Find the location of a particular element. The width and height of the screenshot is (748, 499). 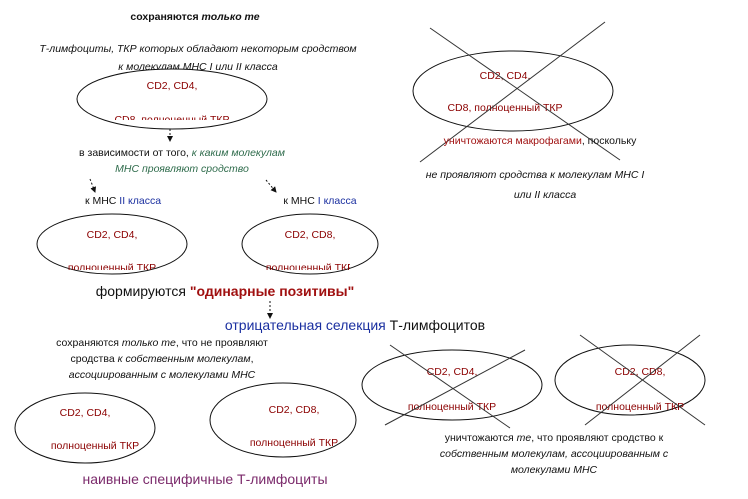

killed-note: собственным молекулам, ассоциированным с is located at coordinates (554, 454).